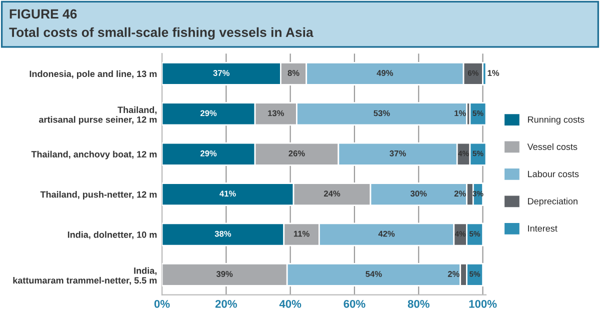 Image resolution: width=600 pixels, height=335 pixels. What do you see at coordinates (302, 233) in the screenshot?
I see `data-label: 11%` at bounding box center [302, 233].